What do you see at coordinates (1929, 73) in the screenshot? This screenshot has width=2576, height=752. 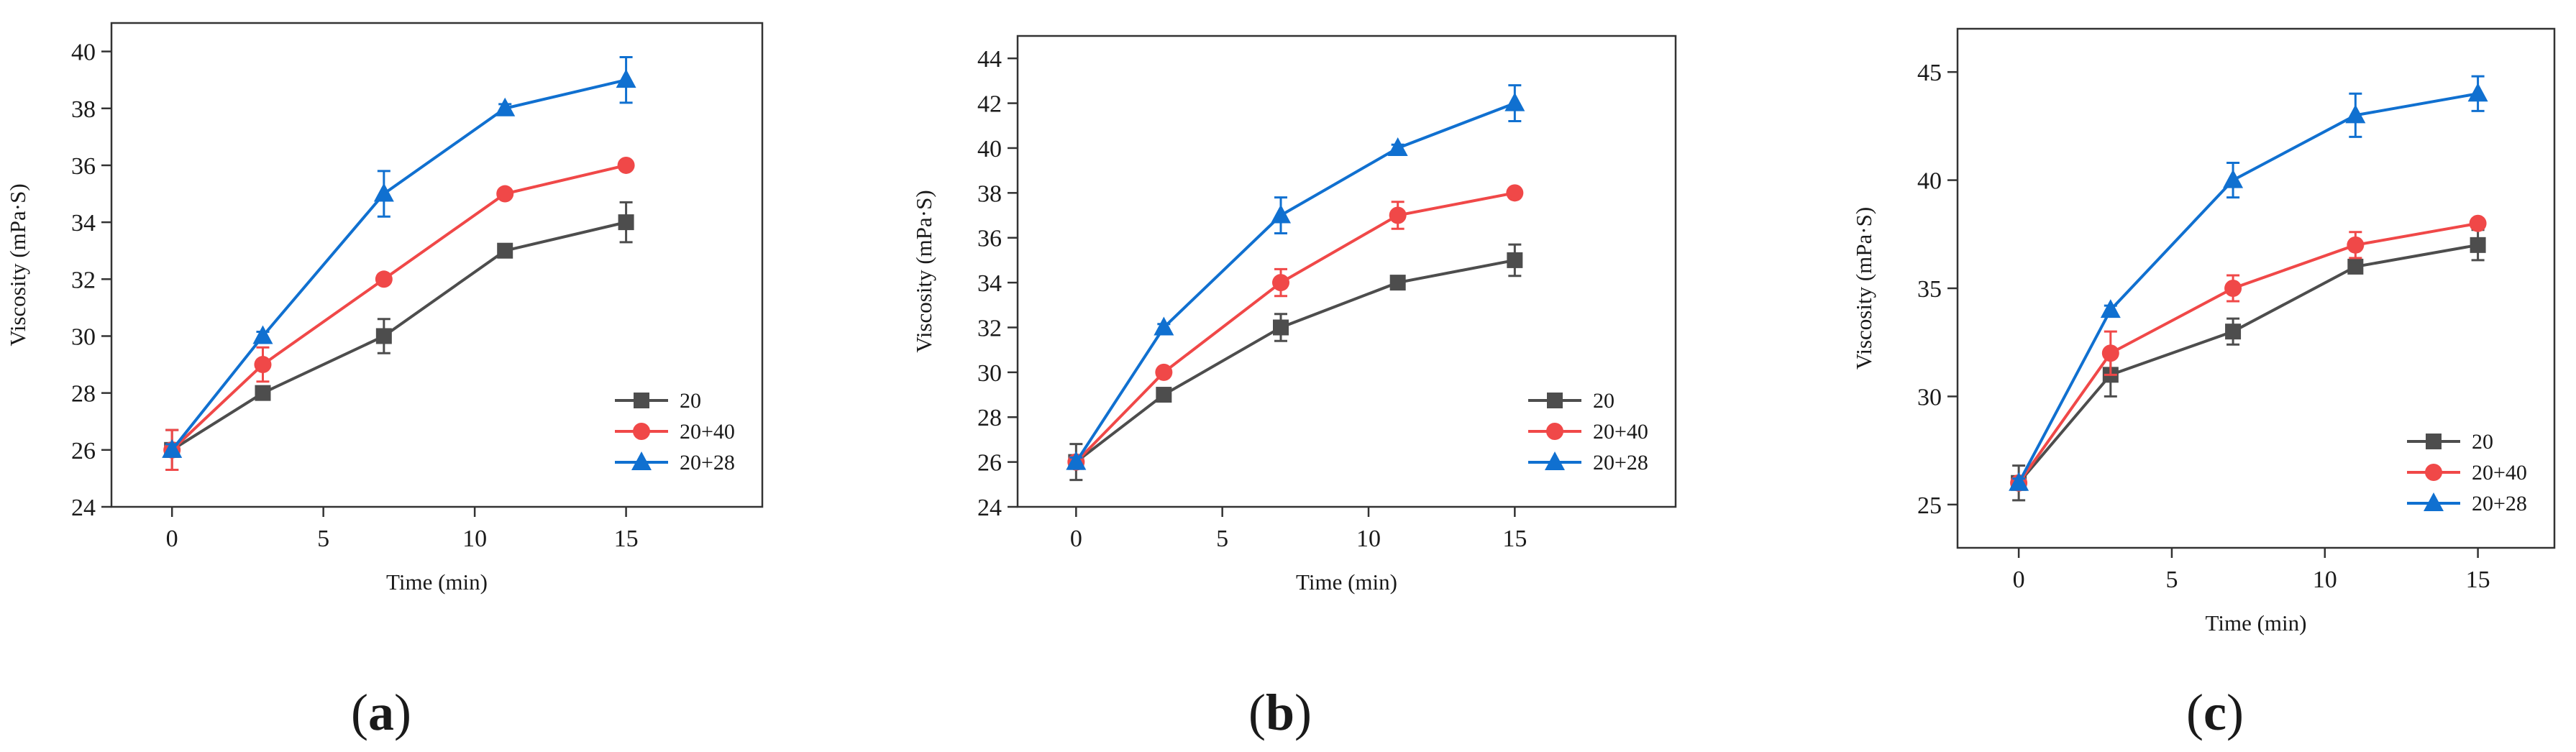 I see `y-tick-label: 45` at bounding box center [1929, 73].